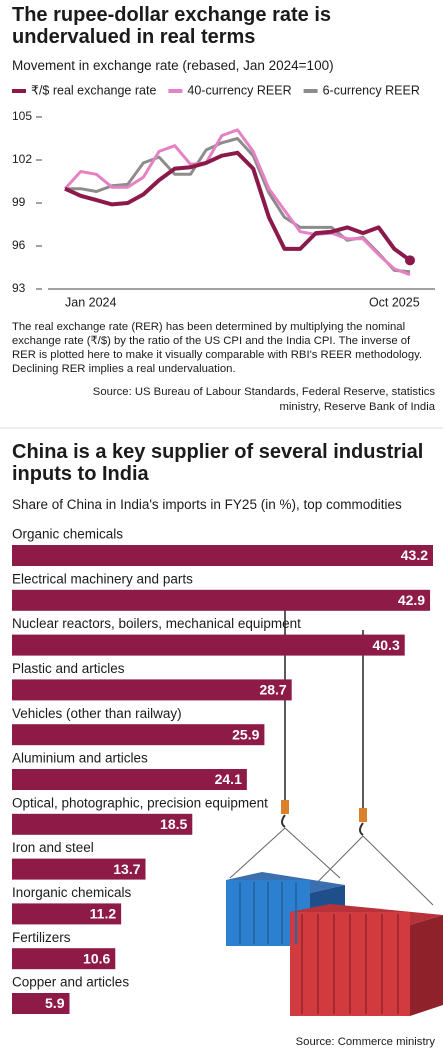 This screenshot has width=443, height=1061. What do you see at coordinates (245, 734) in the screenshot?
I see `value-label: 25.9` at bounding box center [245, 734].